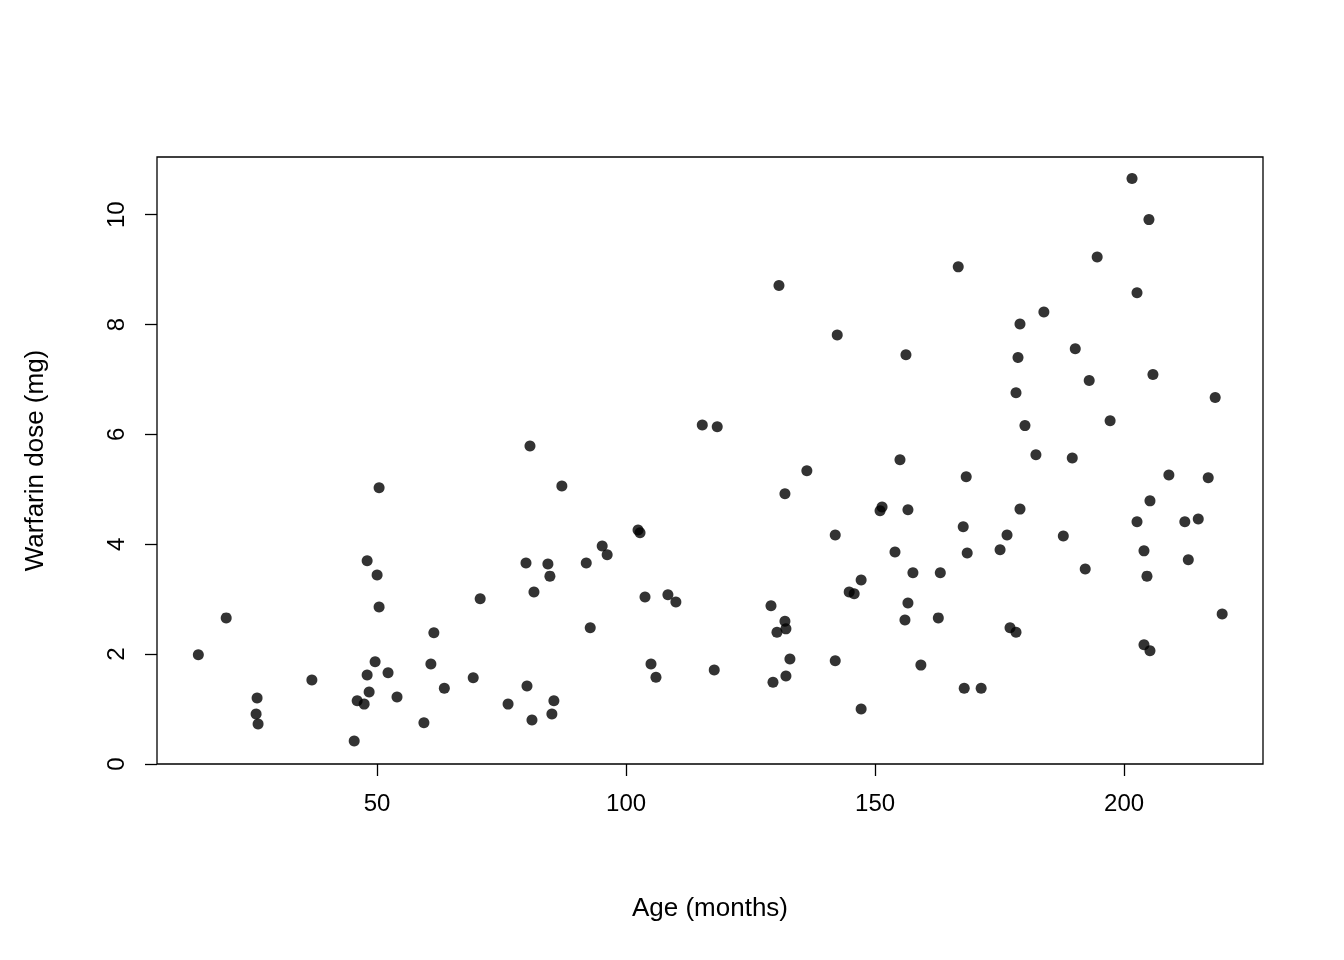 This screenshot has height=960, width=1344. Describe the element at coordinates (115, 434) in the screenshot. I see `y-tick-label: 6` at that location.